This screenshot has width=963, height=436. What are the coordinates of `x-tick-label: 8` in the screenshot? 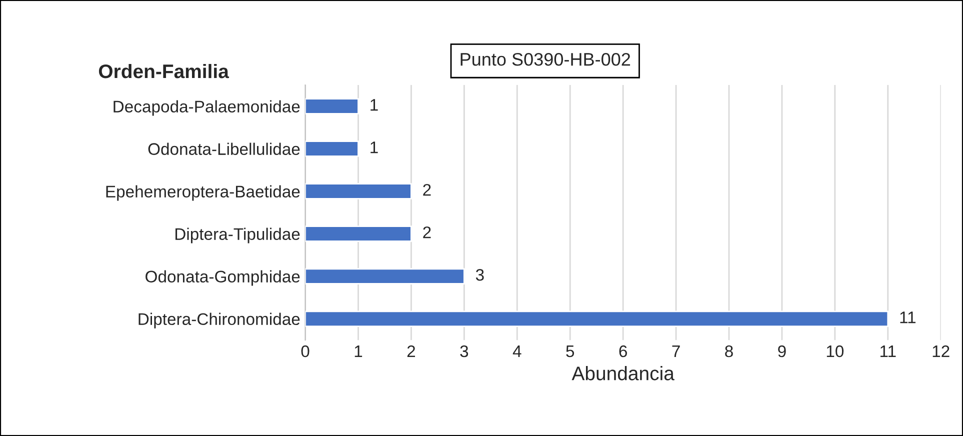 It's located at (729, 351).